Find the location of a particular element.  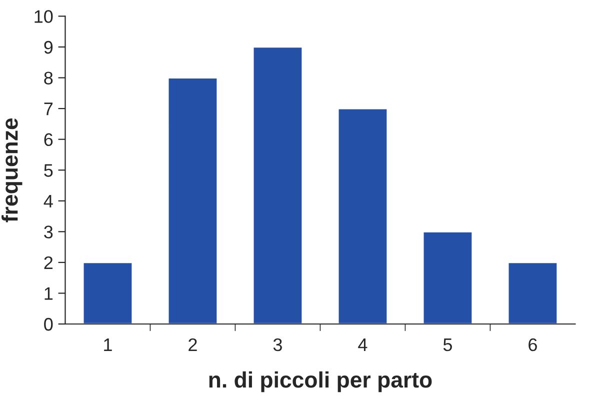

x-tick-label: 6 is located at coordinates (532, 345).